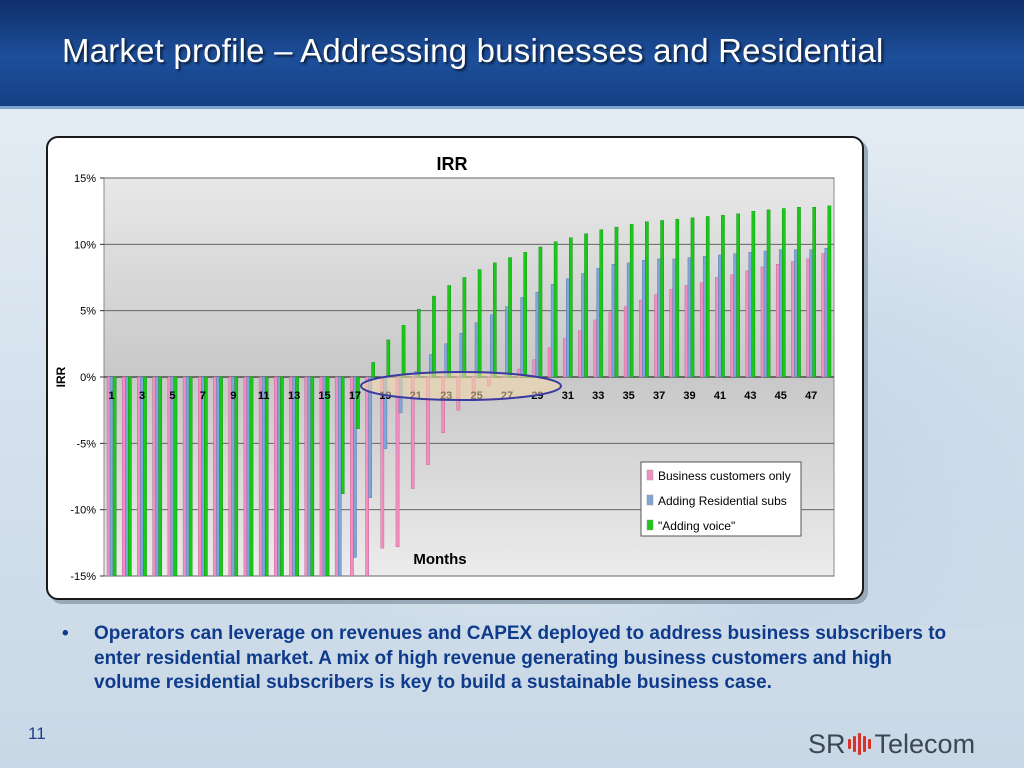  Describe the element at coordinates (264, 396) in the screenshot. I see `x-tick-label: 11` at that location.